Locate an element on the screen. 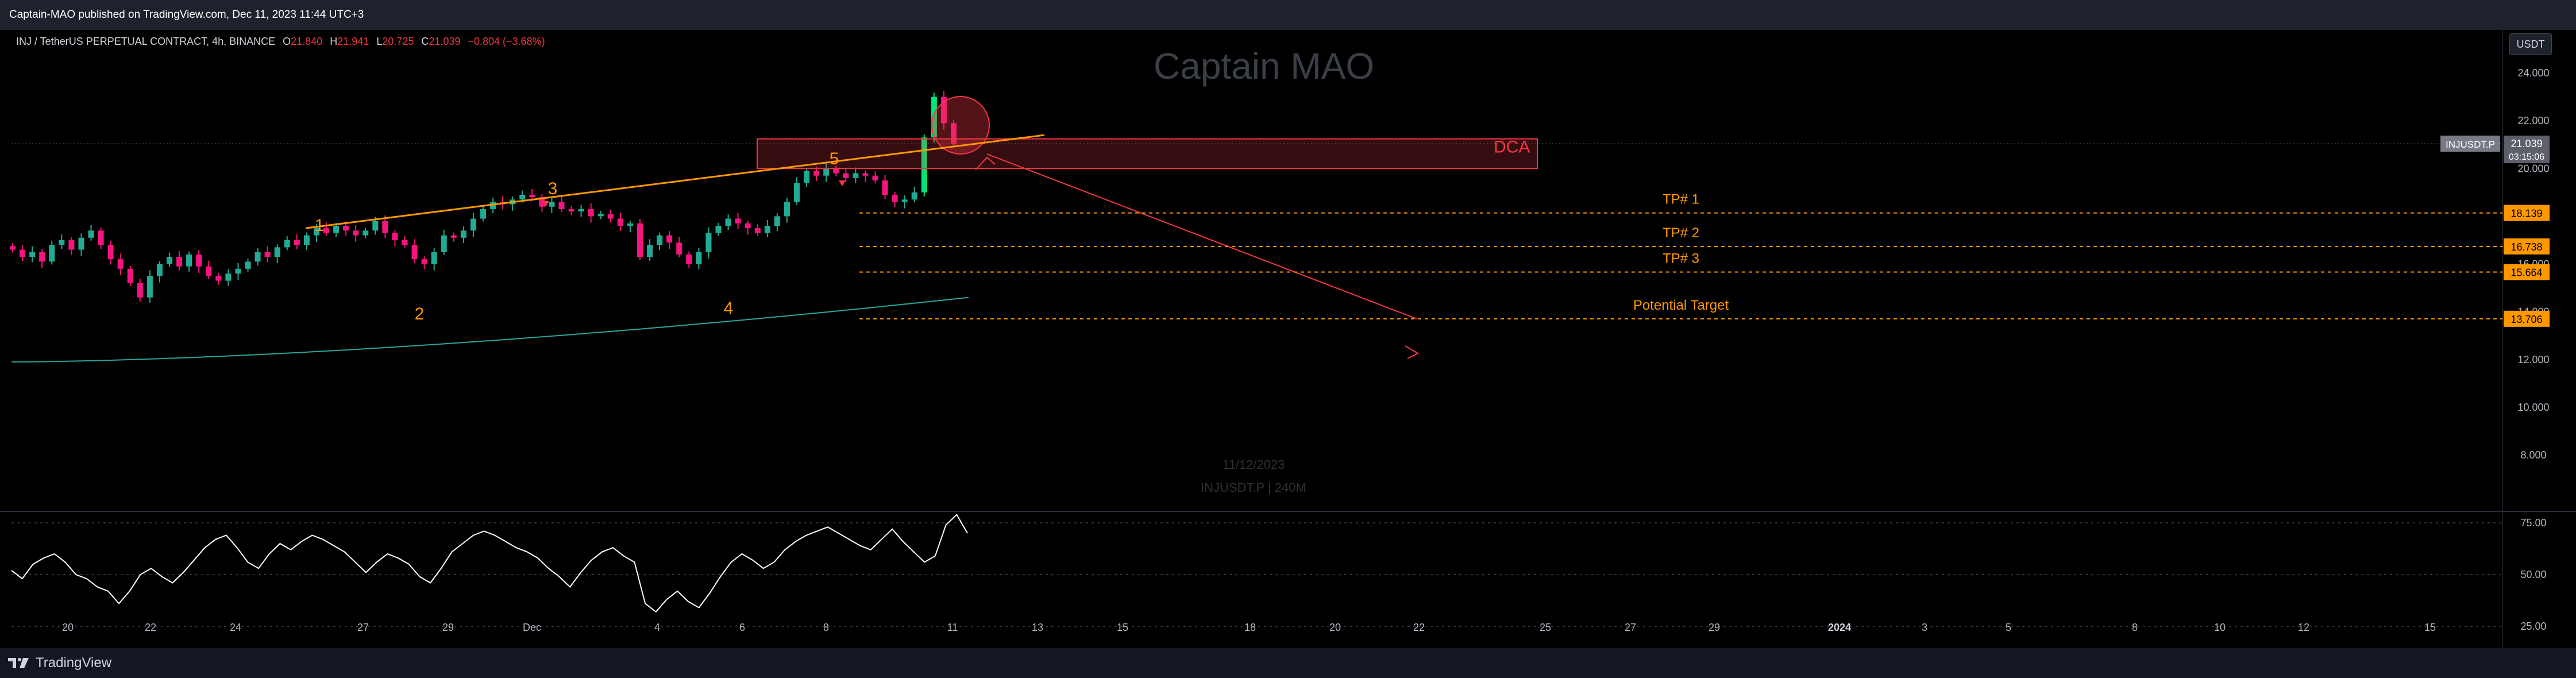 The width and height of the screenshot is (2576, 678). chart-watermark: Captain MAO is located at coordinates (1264, 66).